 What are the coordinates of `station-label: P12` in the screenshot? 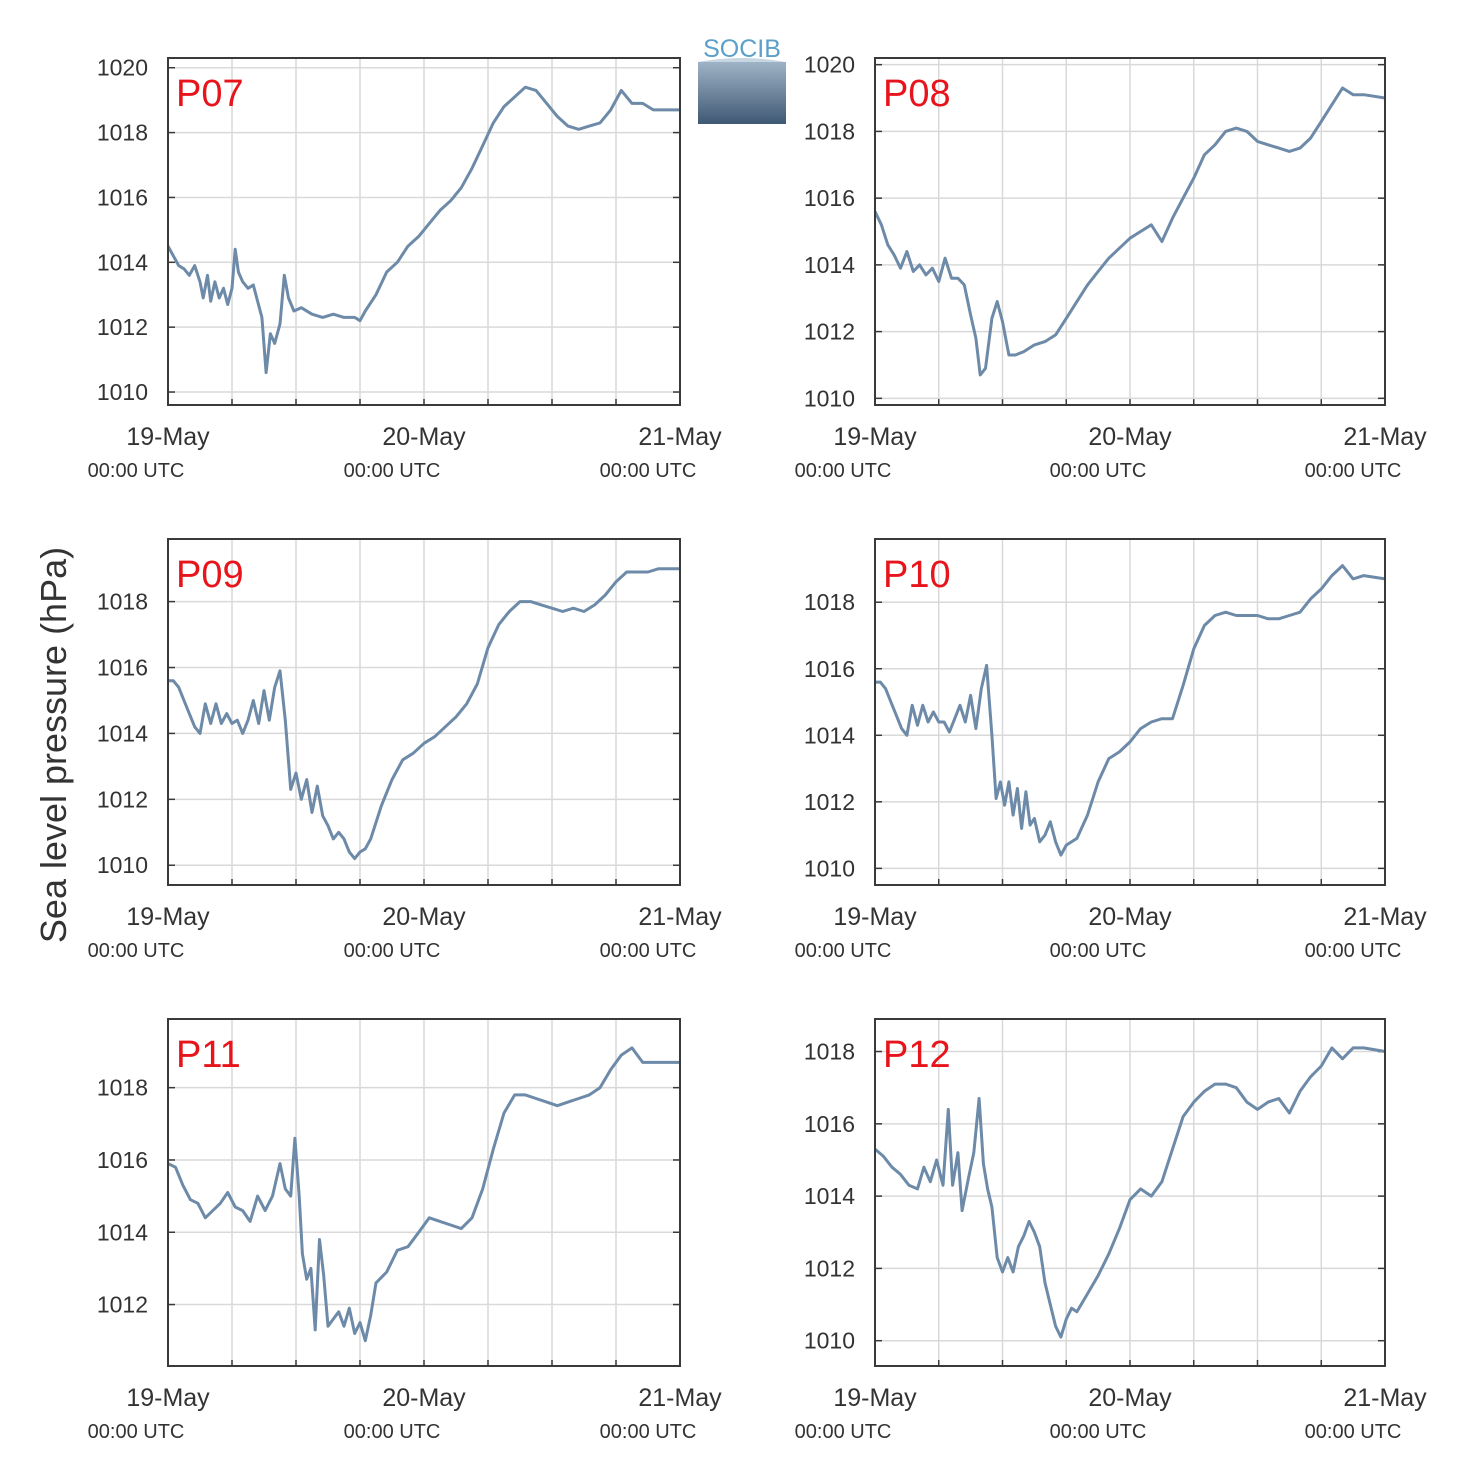 It's located at (917, 1055).